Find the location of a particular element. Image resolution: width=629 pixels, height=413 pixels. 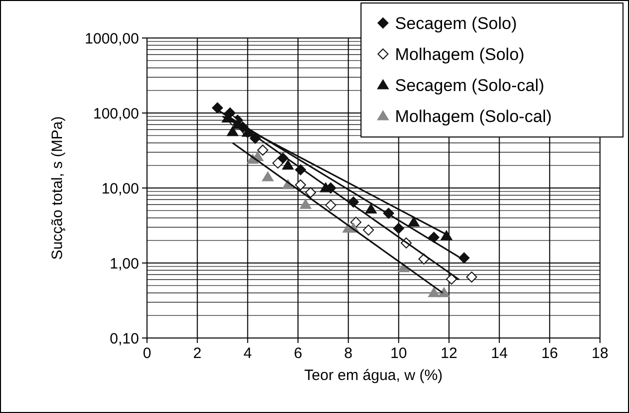

x-tick-label: 8 is located at coordinates (348, 353).